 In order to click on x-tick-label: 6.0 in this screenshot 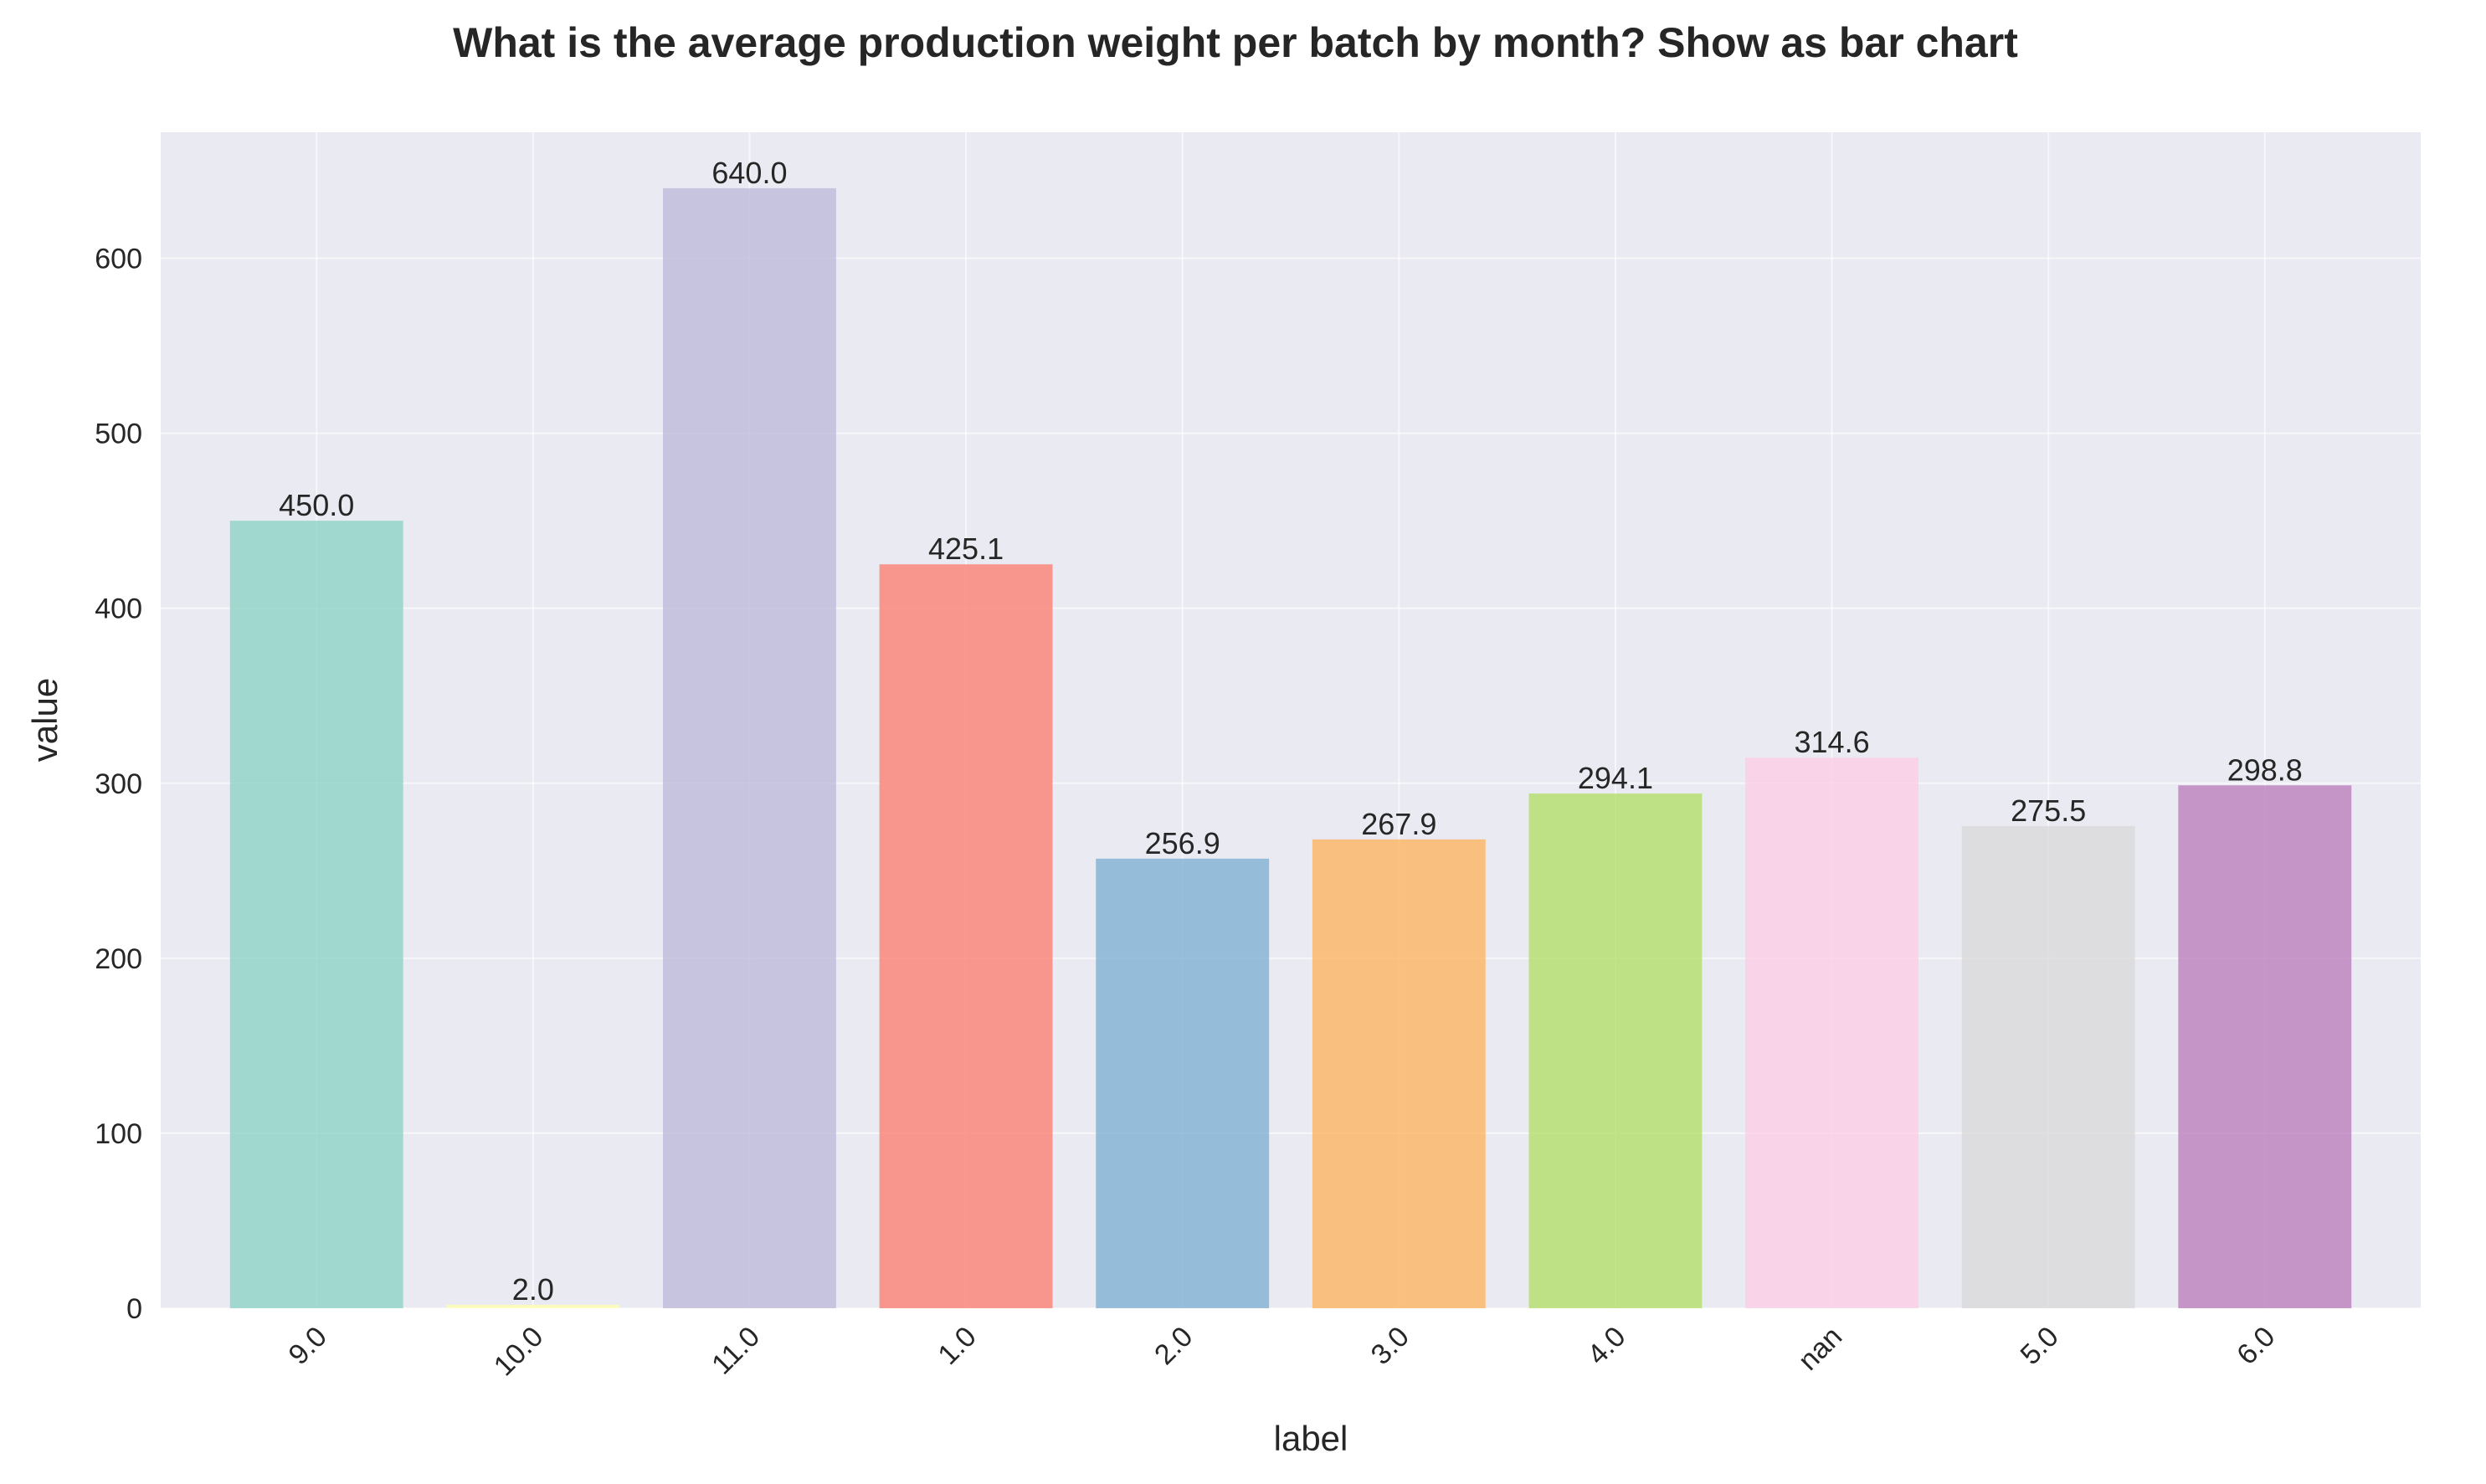, I will do `click(2256, 1346)`.